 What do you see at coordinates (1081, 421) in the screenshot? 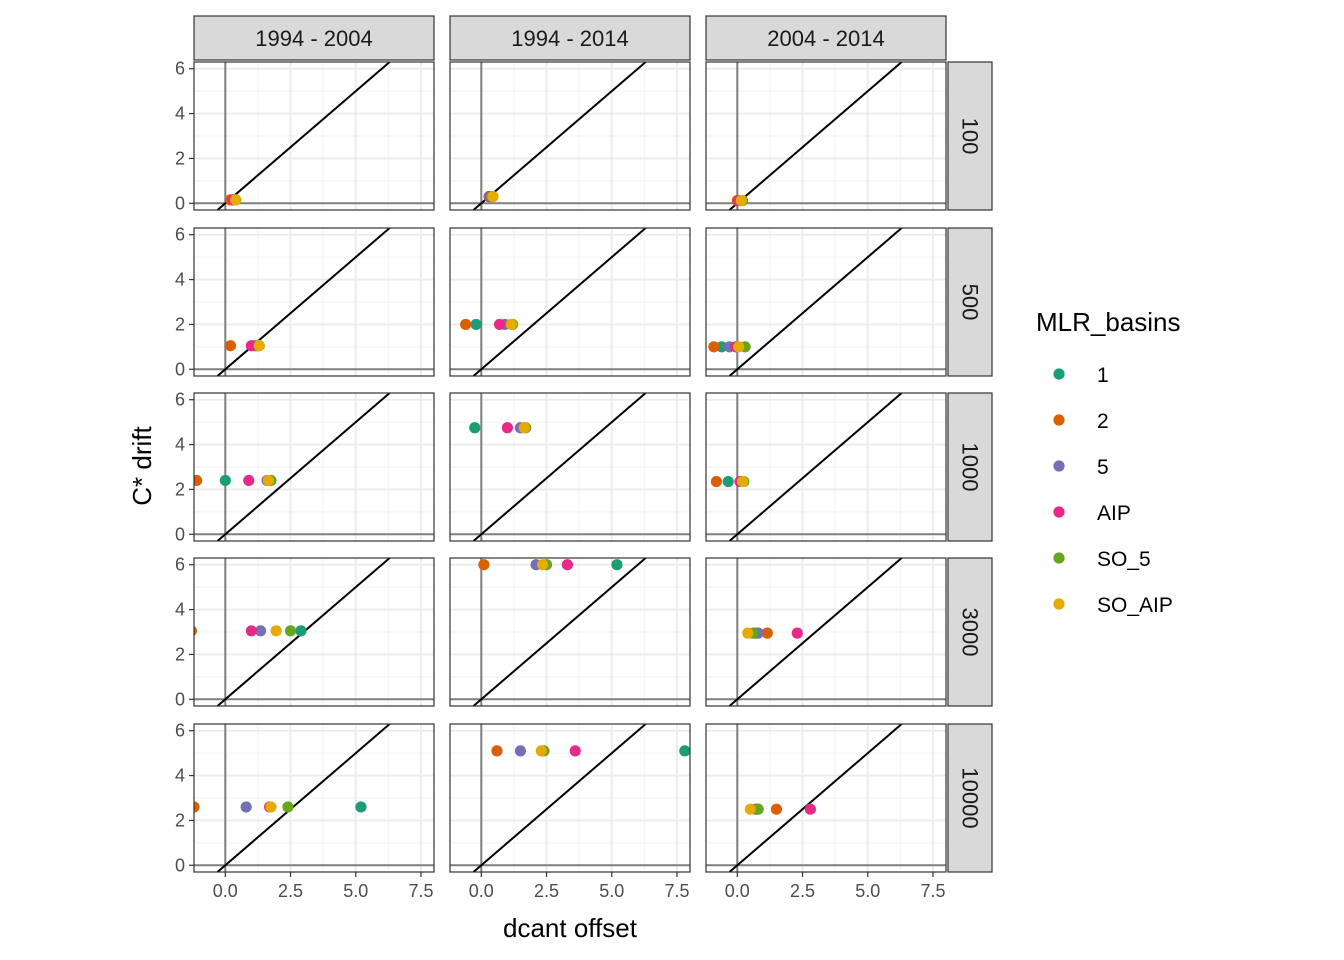
I see `legend-item-2: 2` at bounding box center [1081, 421].